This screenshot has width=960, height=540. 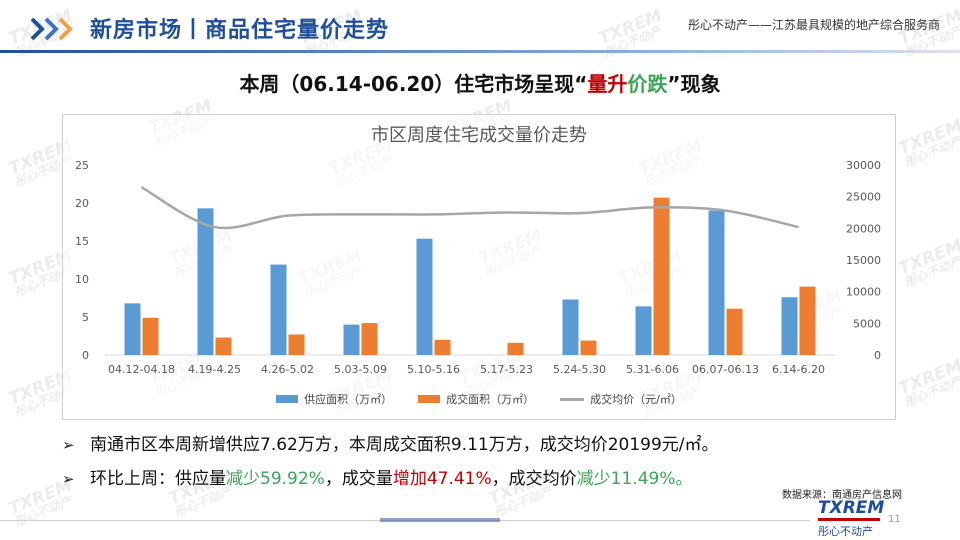 What do you see at coordinates (141, 369) in the screenshot?
I see `x-tick-label: 04.12-04.18` at bounding box center [141, 369].